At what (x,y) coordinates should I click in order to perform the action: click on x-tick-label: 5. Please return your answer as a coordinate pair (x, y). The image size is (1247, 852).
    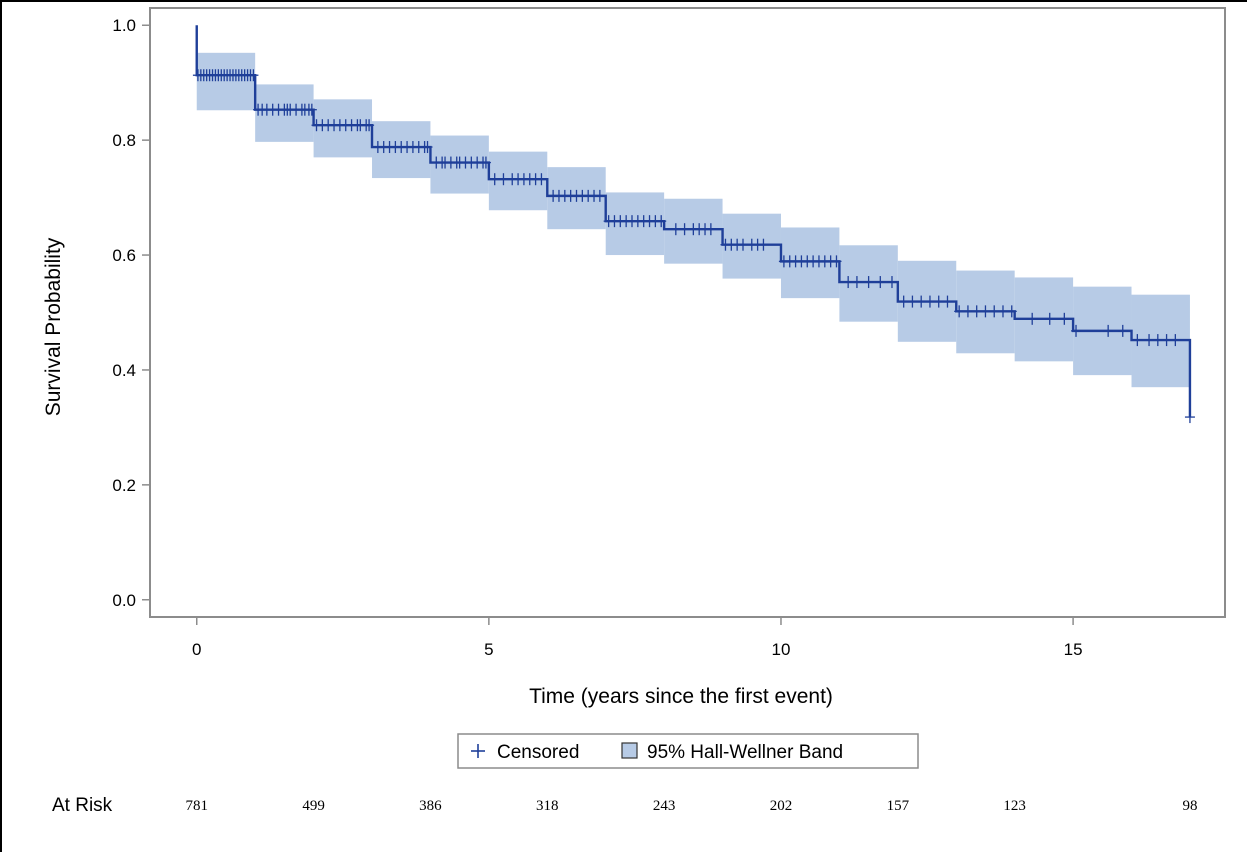
    Looking at the image, I should click on (488, 649).